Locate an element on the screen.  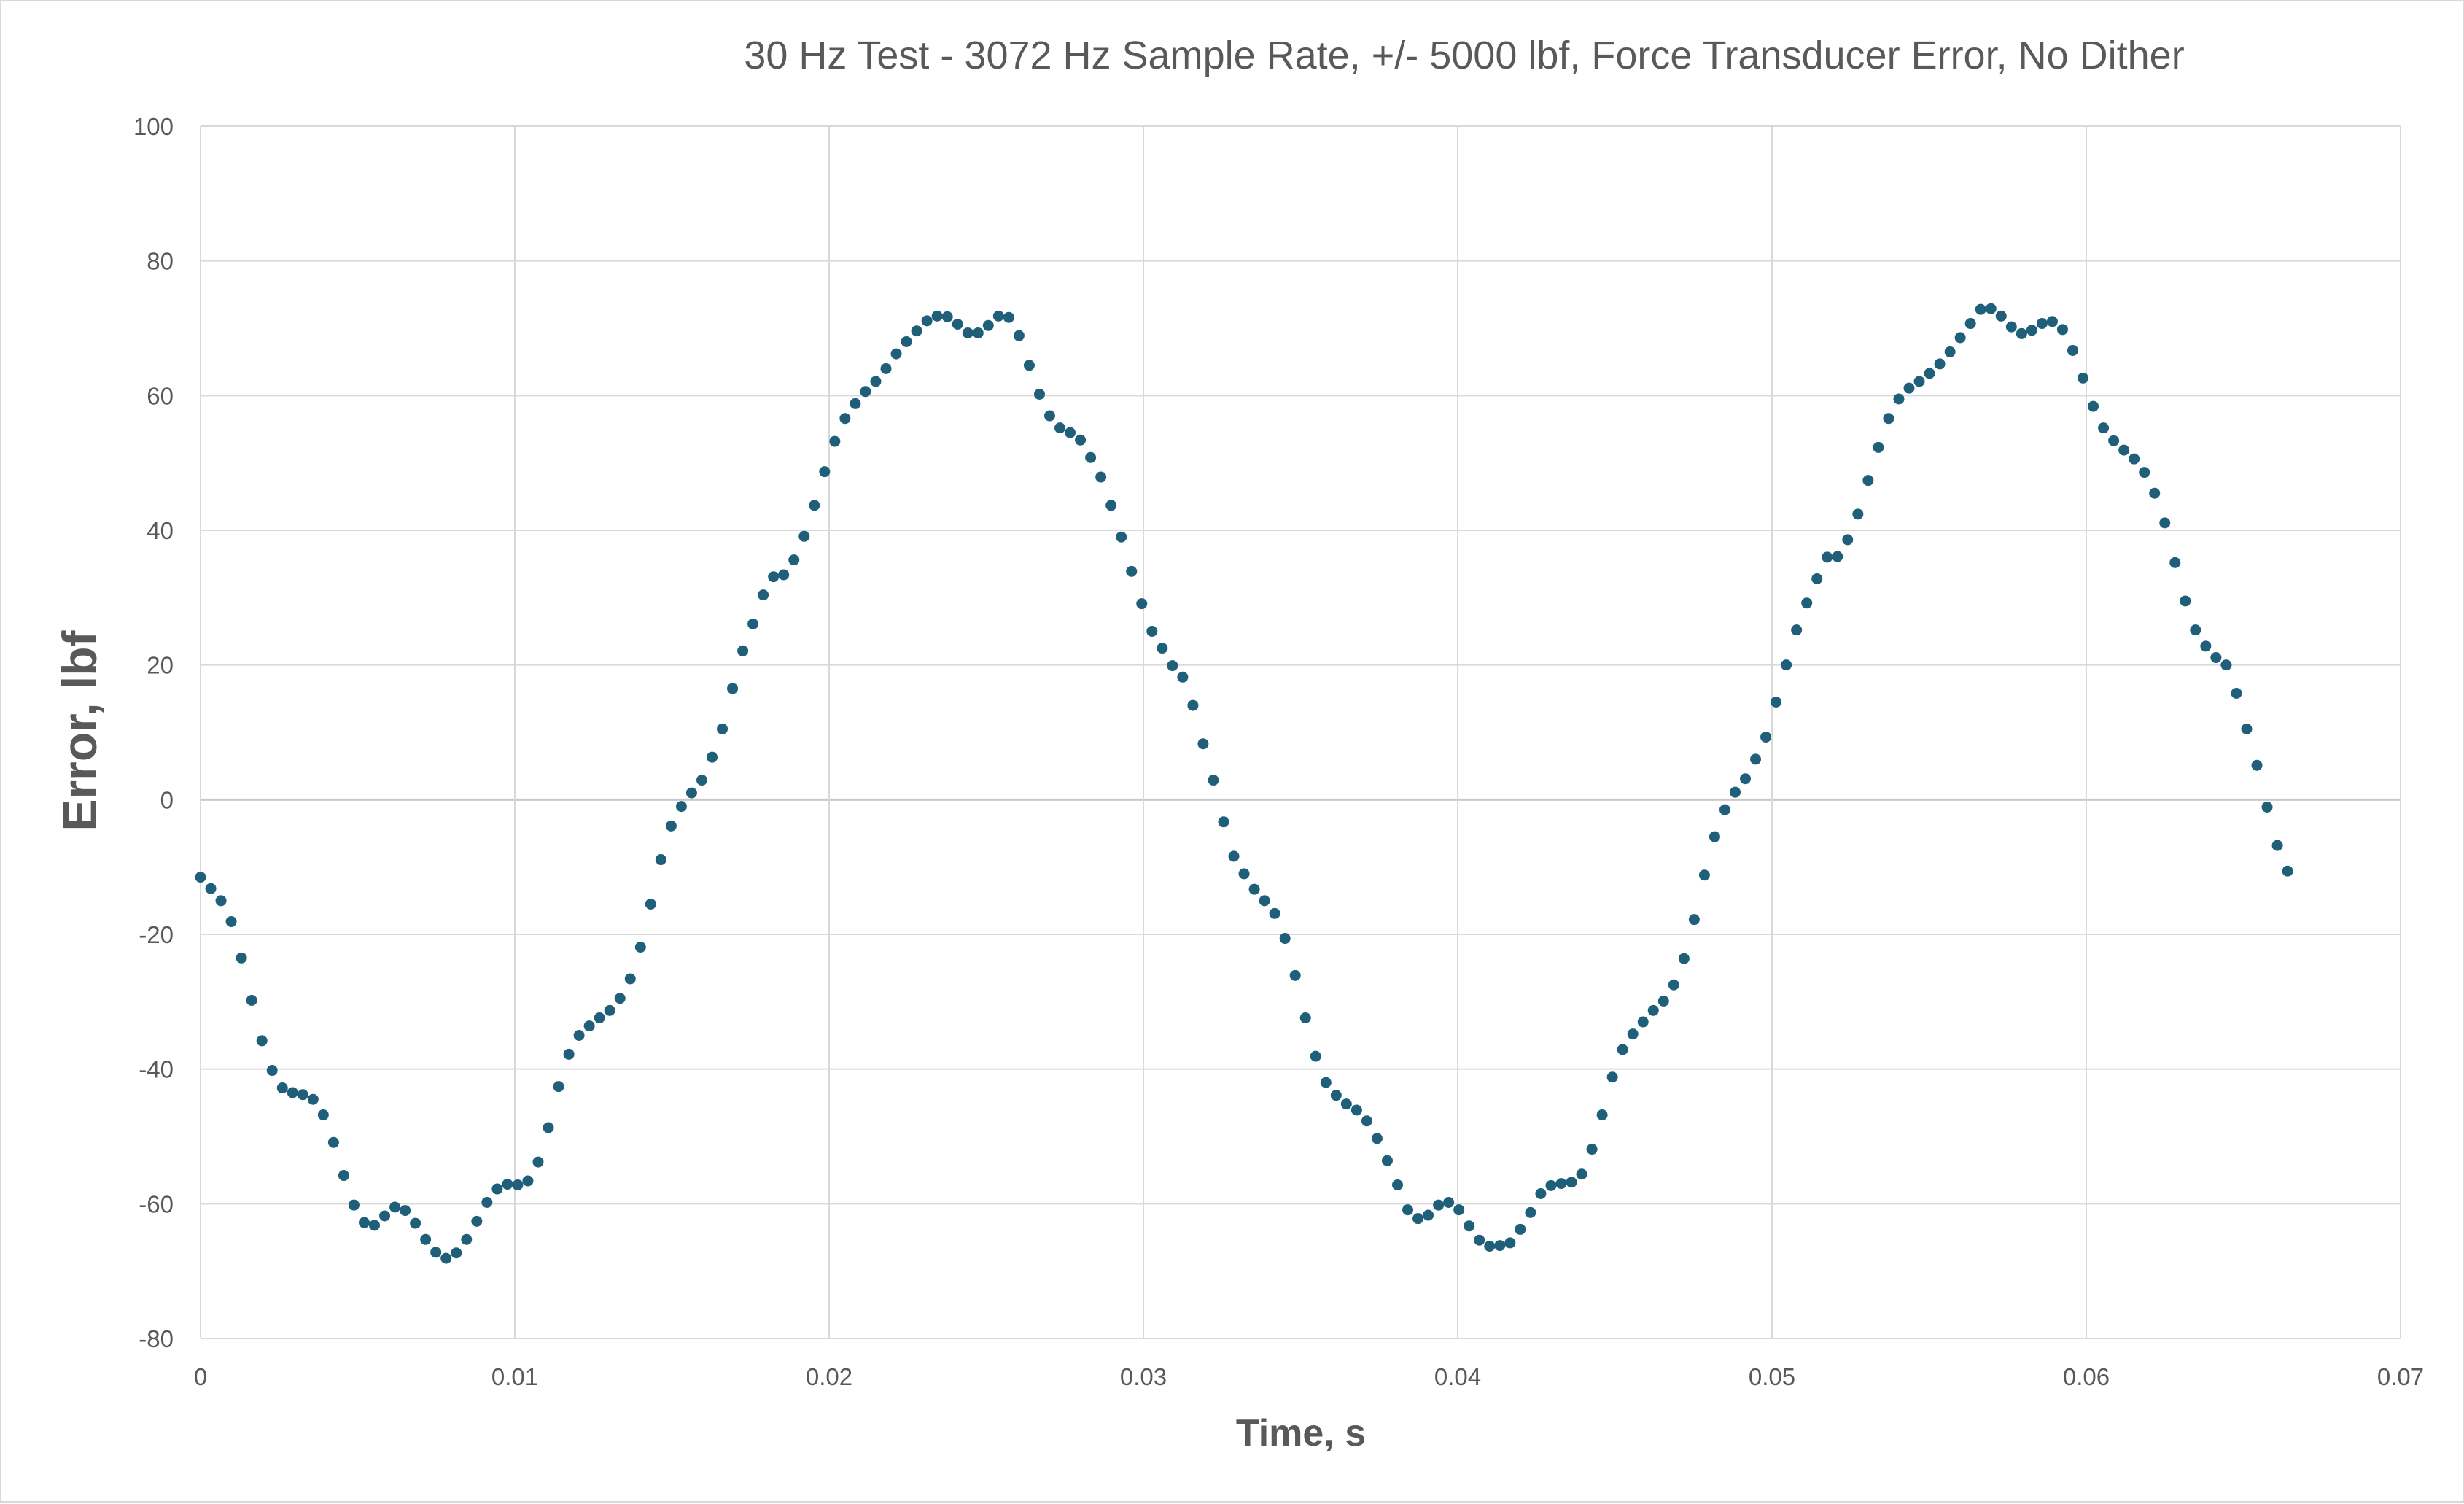
x-tick-label: 0 is located at coordinates (200, 1376).